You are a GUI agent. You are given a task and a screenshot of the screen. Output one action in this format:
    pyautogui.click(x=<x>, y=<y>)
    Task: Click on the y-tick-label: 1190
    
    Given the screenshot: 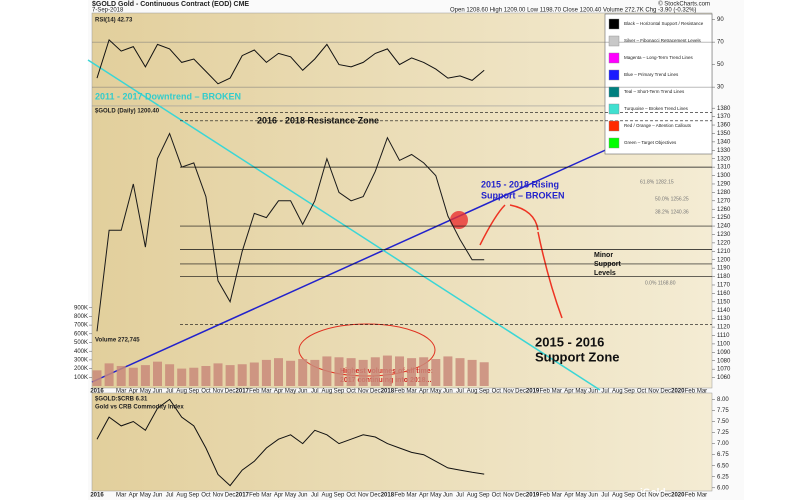 What is the action you would take?
    pyautogui.click(x=724, y=269)
    